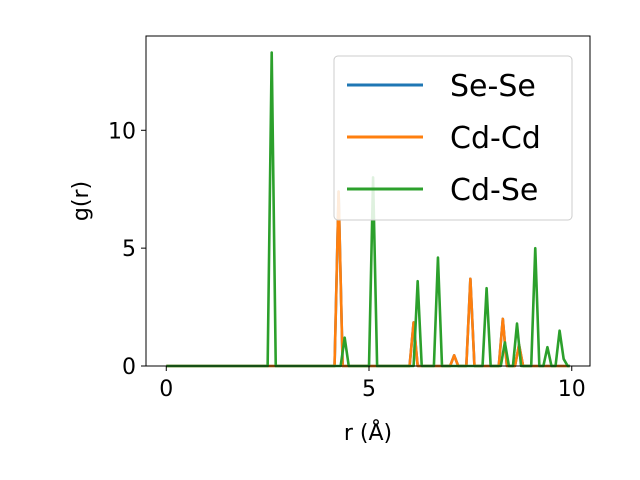 The width and height of the screenshot is (640, 480). I want to click on legend: Se-Se Cd-Cd Cd-Se, so click(453, 138).